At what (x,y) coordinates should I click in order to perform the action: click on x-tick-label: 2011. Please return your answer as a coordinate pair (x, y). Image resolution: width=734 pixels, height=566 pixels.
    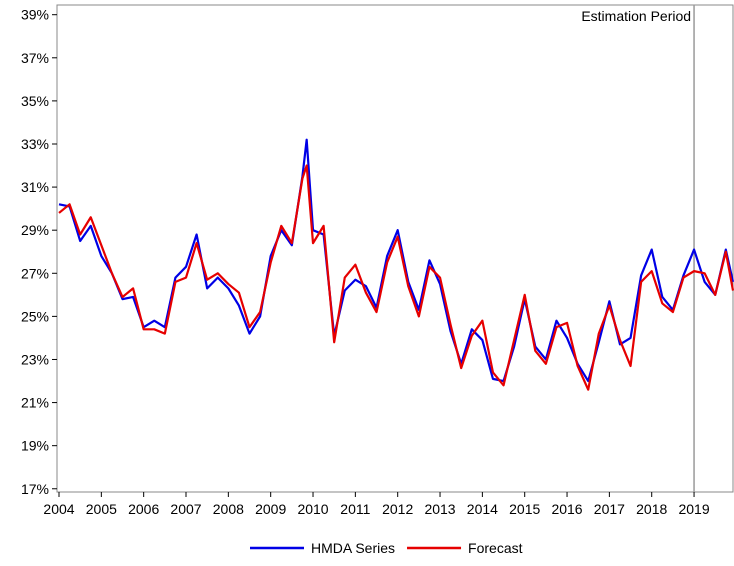
    Looking at the image, I should click on (355, 509).